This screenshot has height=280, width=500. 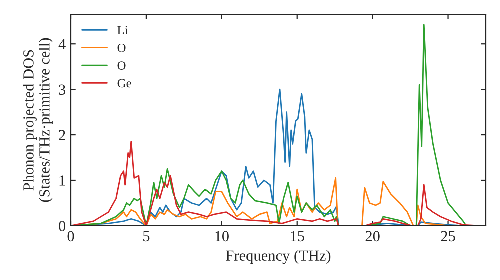 I want to click on x-axis-title: Frequency (THz), so click(x=278, y=257).